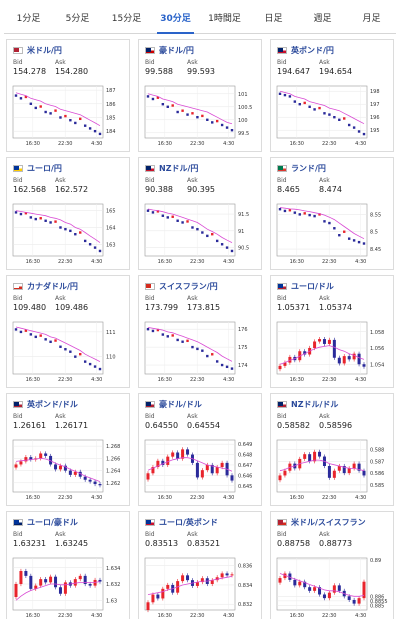 The width and height of the screenshot is (400, 619). Describe the element at coordinates (375, 92) in the screenshot. I see `y-tick-label: 198` at that location.